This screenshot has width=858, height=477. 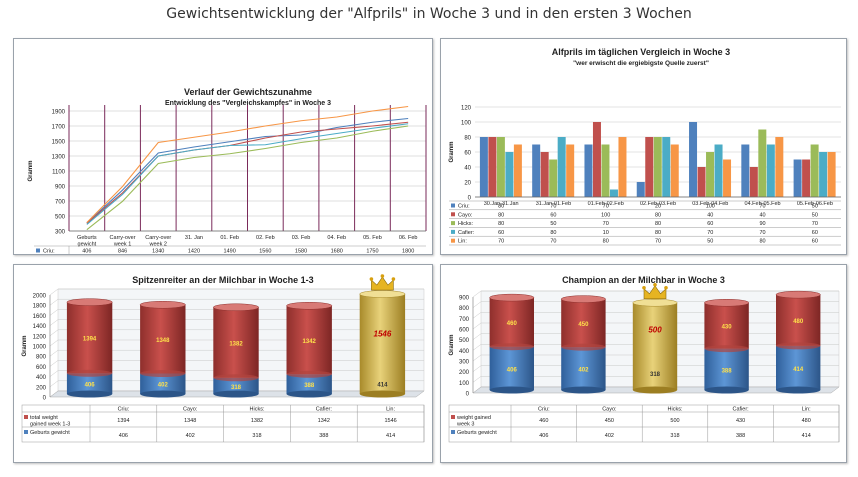 What do you see at coordinates (265, 238) in the screenshot?
I see `x-tick-label: 02. Feb` at bounding box center [265, 238].